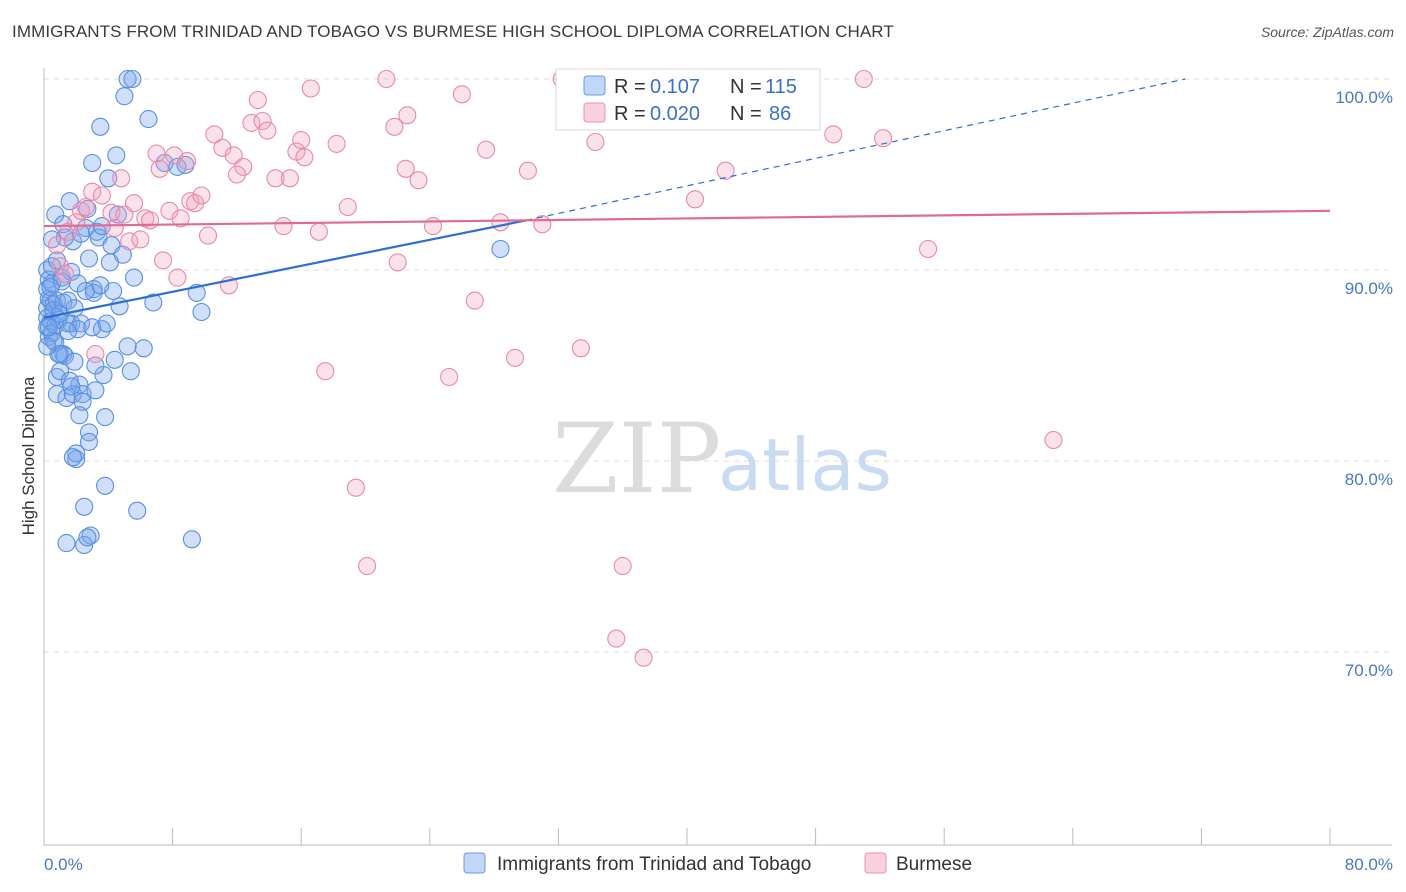 The image size is (1406, 892). I want to click on legend-swatch-blue, so click(594, 85).